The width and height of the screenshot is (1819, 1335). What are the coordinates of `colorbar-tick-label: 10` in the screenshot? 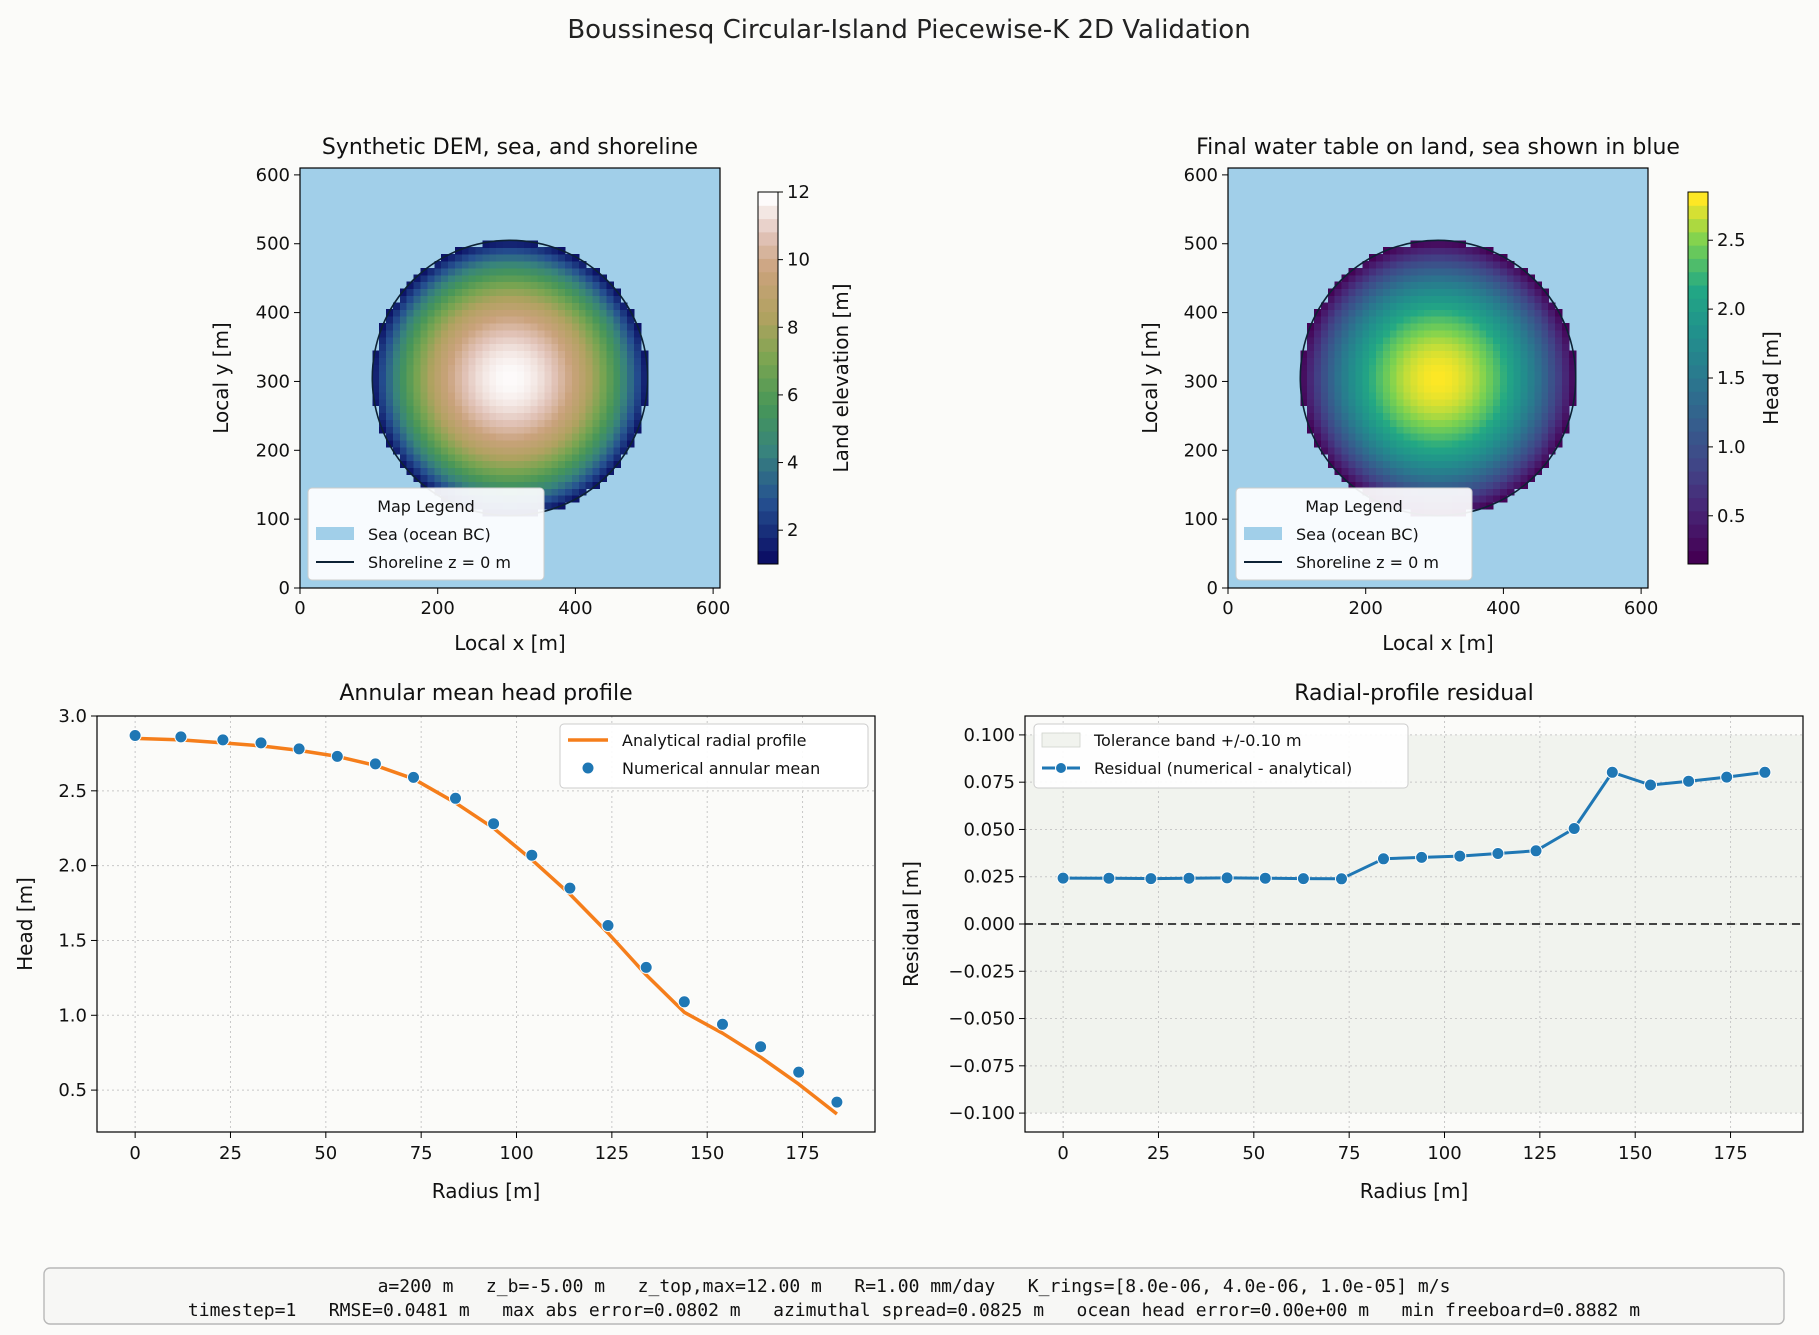 It's located at (798, 260).